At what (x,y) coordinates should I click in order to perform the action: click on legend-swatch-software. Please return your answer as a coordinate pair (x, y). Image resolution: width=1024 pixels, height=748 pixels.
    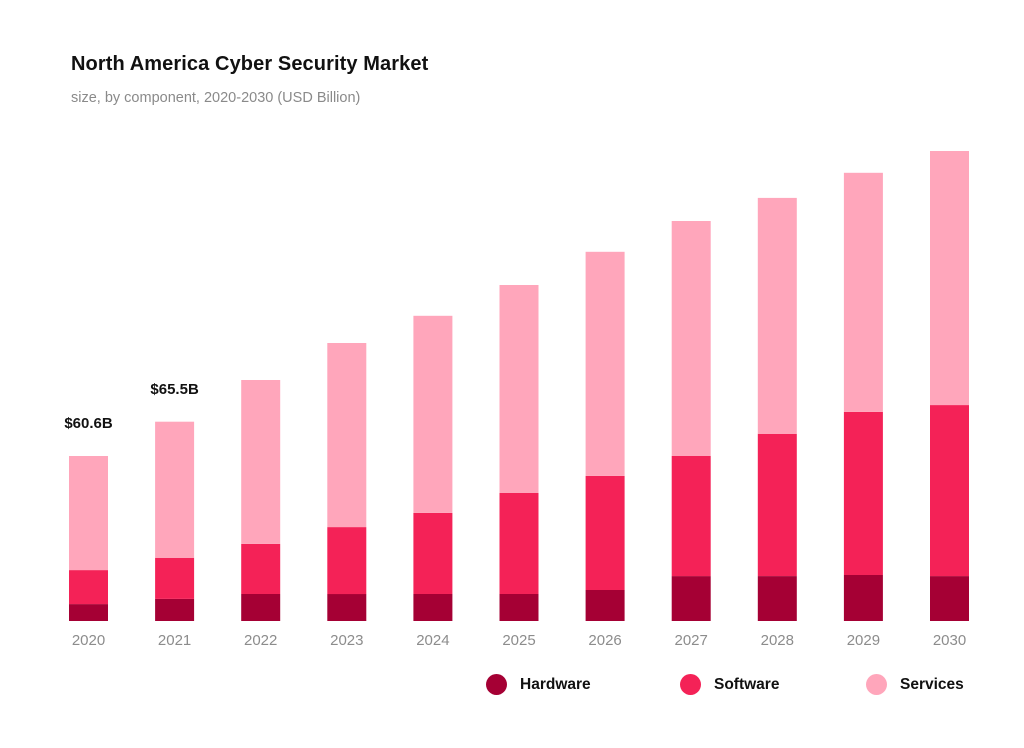
    Looking at the image, I should click on (690, 684).